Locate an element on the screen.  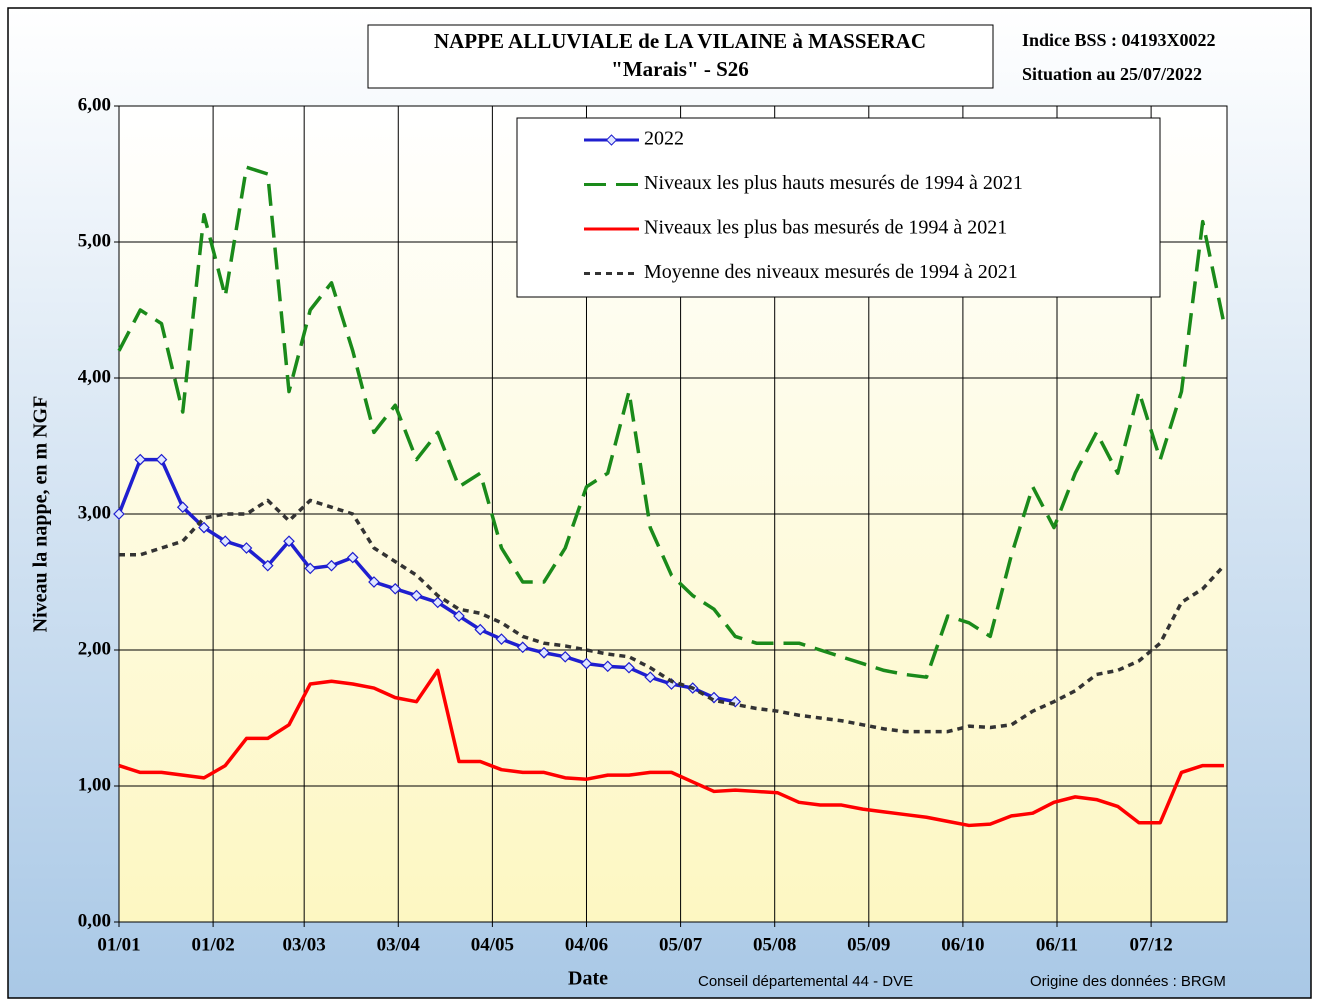
annotation: Situation au 25/07/2022 is located at coordinates (1112, 74).